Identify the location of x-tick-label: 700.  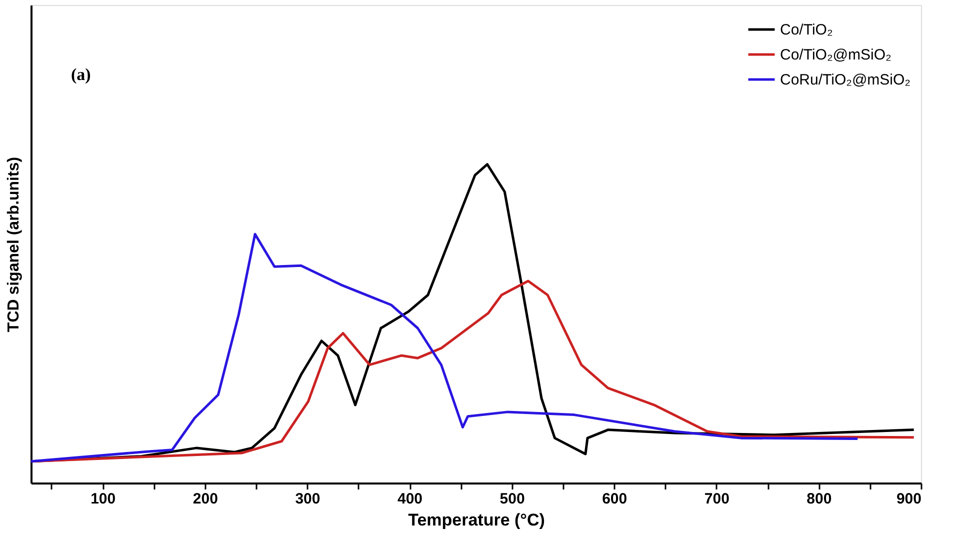
(717, 499).